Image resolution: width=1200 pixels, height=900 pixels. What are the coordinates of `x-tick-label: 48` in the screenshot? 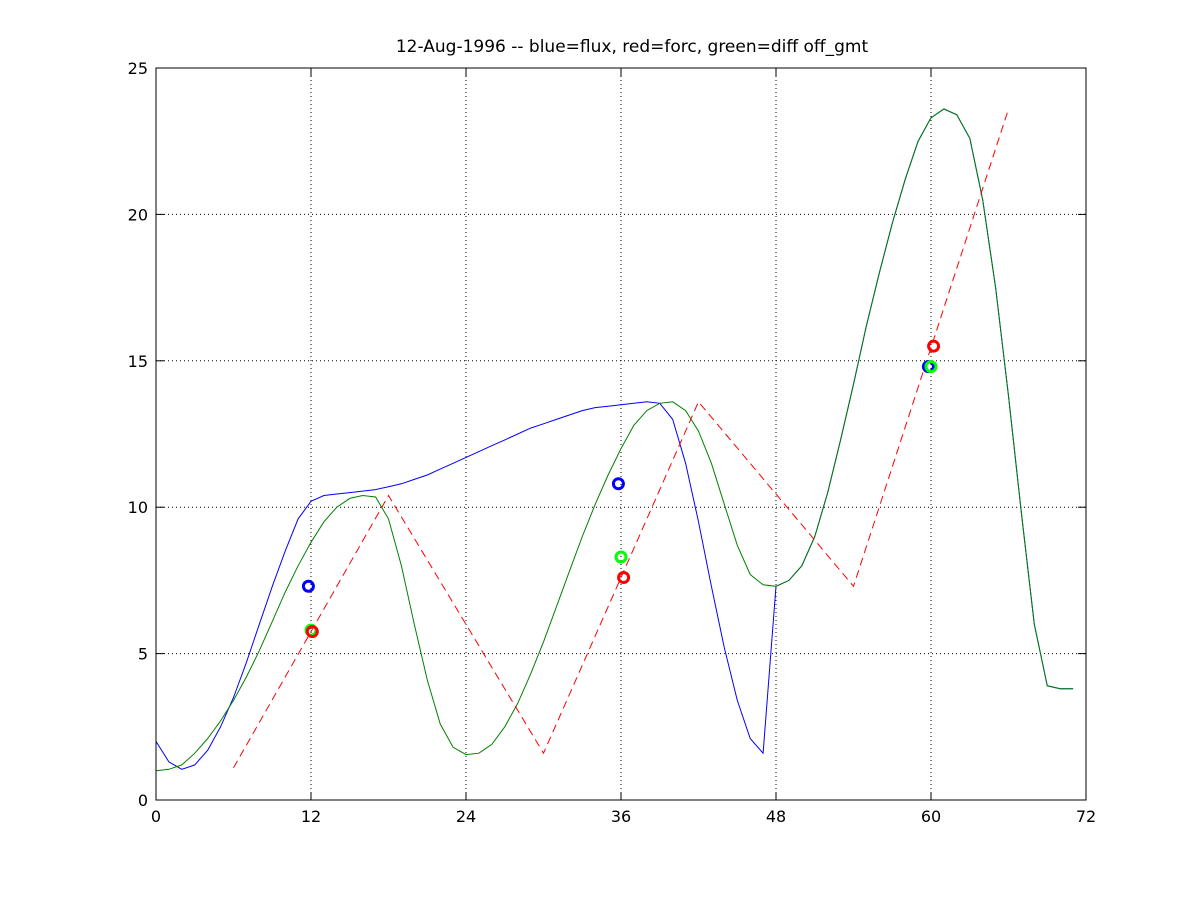 It's located at (776, 816).